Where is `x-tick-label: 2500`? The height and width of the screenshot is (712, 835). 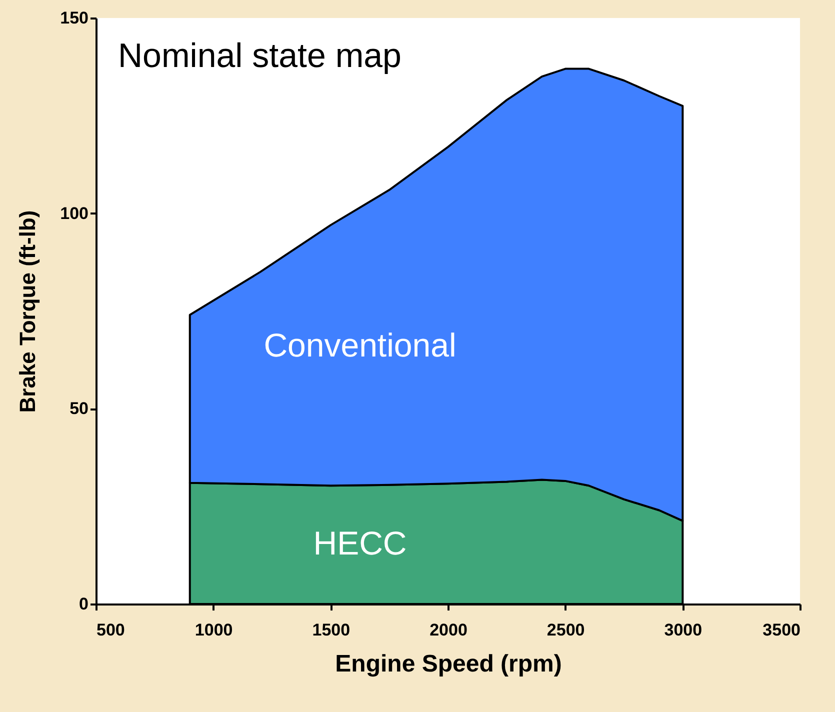
x-tick-label: 2500 is located at coordinates (565, 630).